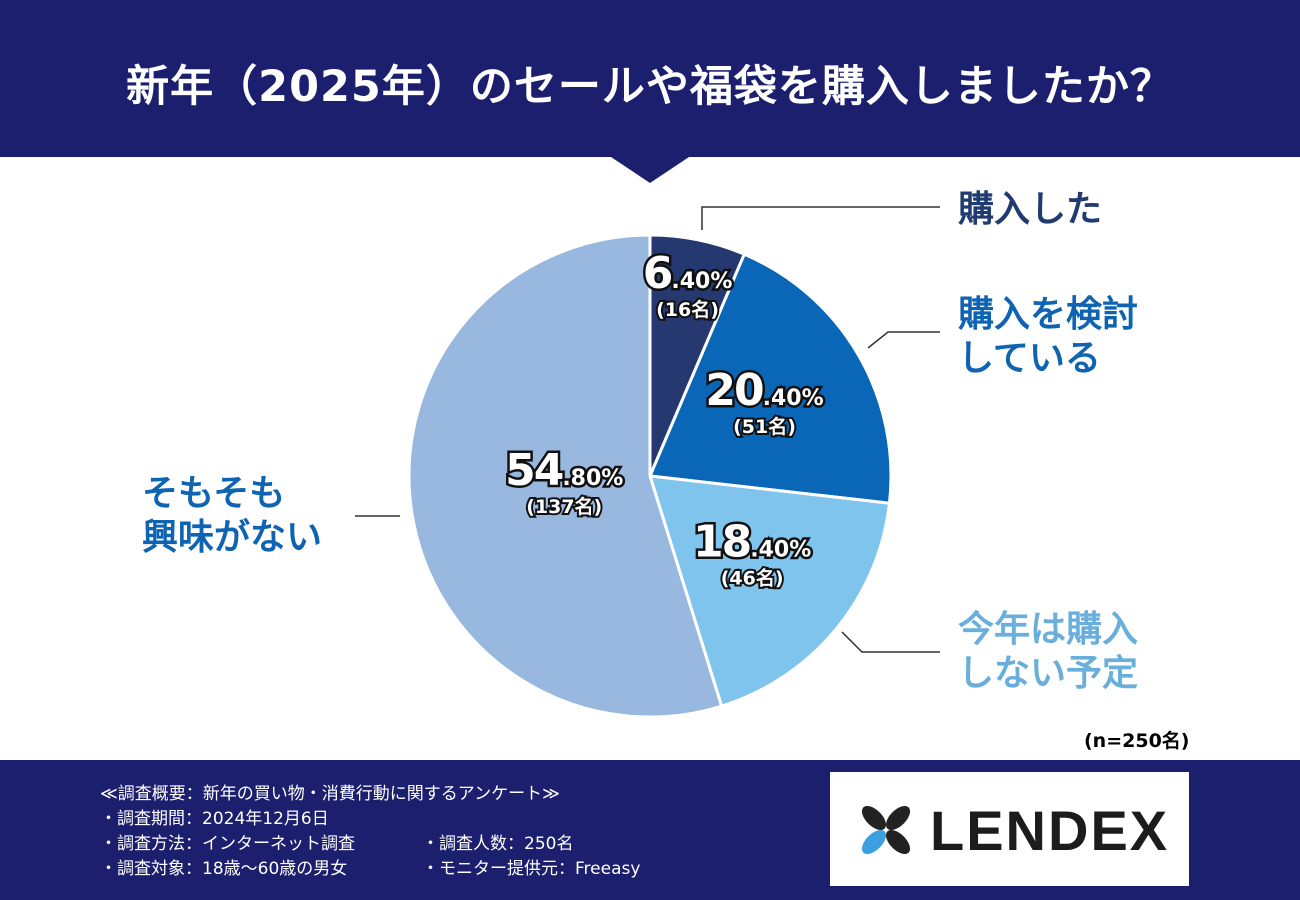  What do you see at coordinates (764, 426) in the screenshot?
I see `value-considering-count: (51名)` at bounding box center [764, 426].